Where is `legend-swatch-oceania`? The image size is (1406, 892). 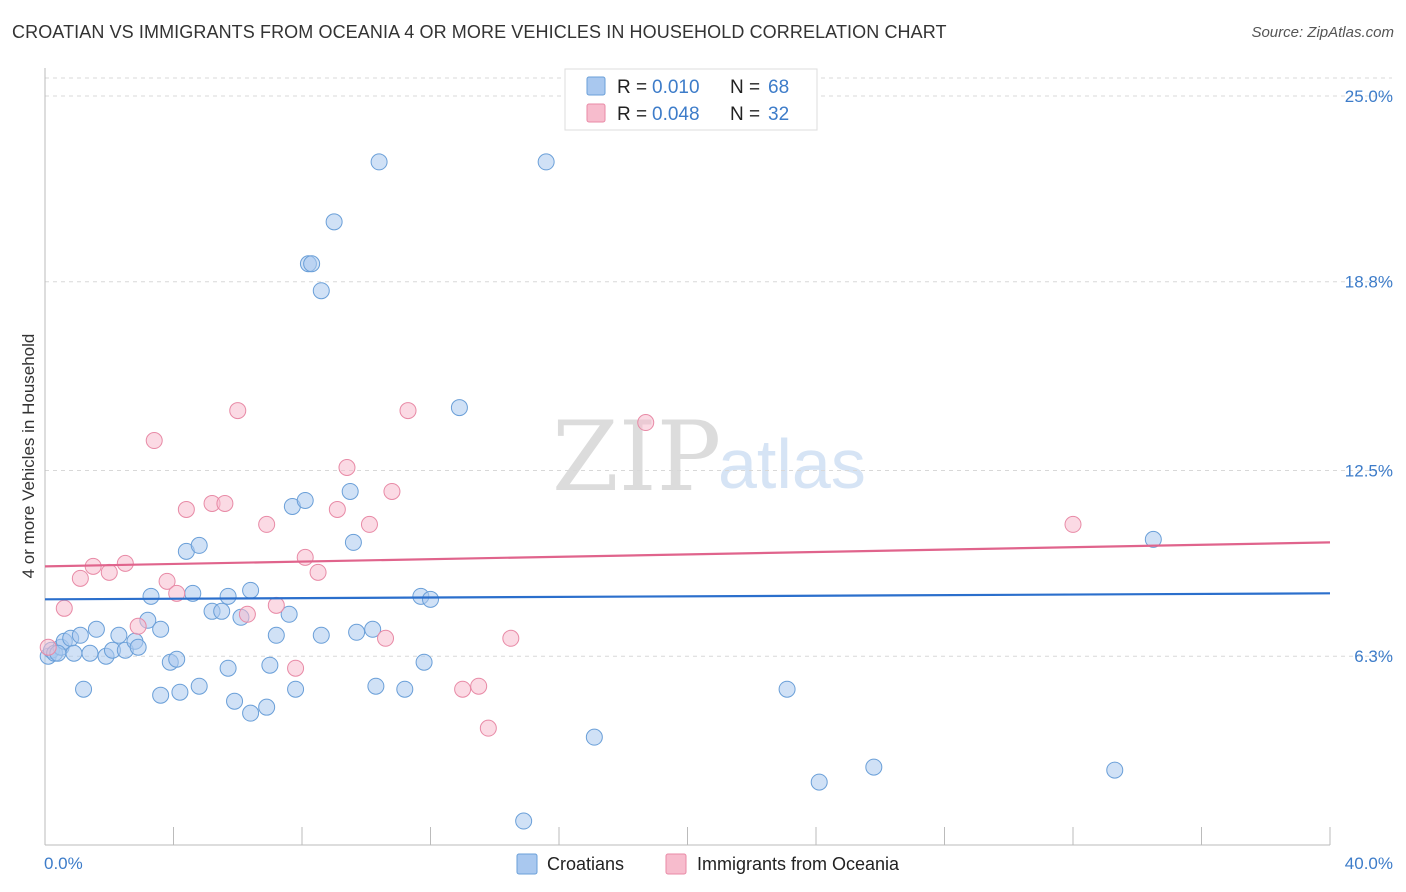
legend-swatch-oceania is located at coordinates (596, 113).